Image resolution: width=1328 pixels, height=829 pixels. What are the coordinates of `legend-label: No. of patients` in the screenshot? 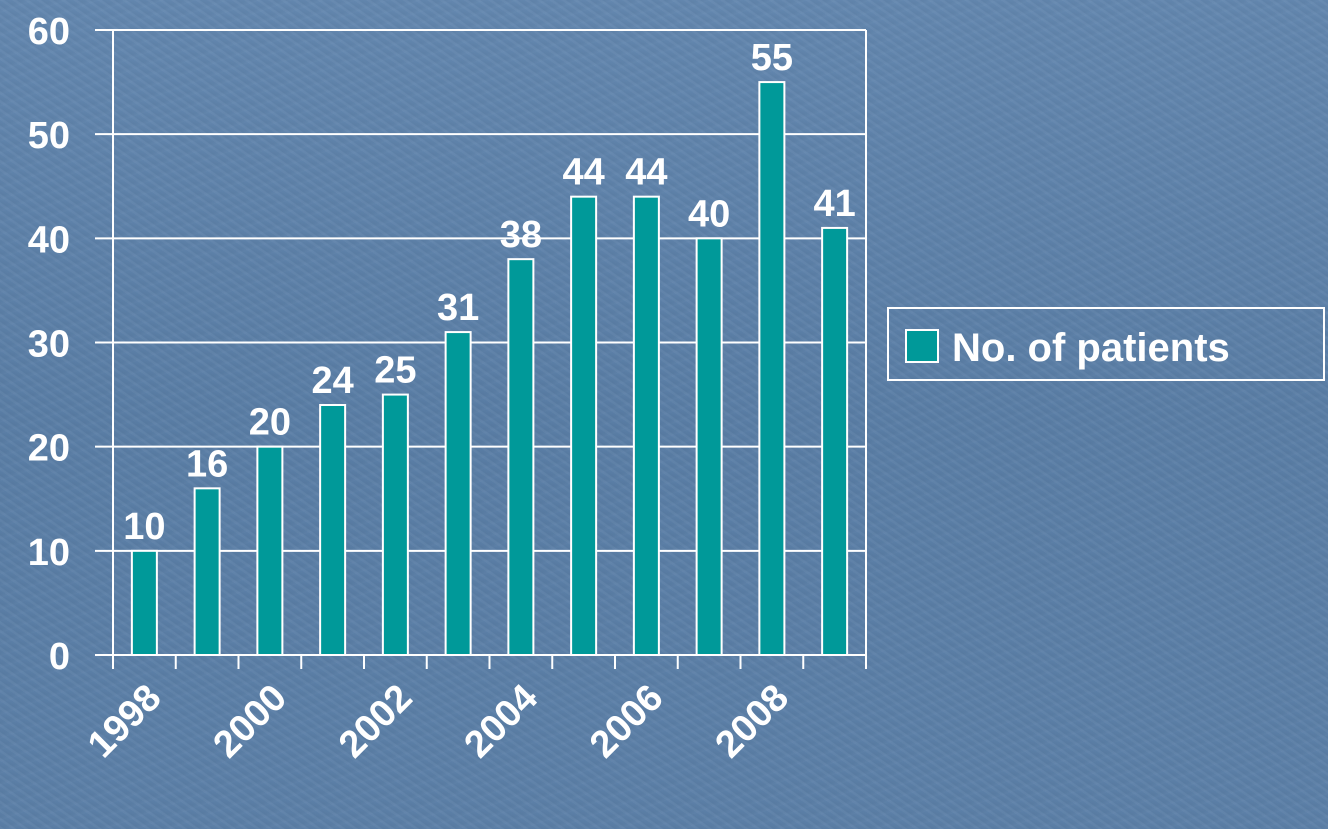 It's located at (1091, 348).